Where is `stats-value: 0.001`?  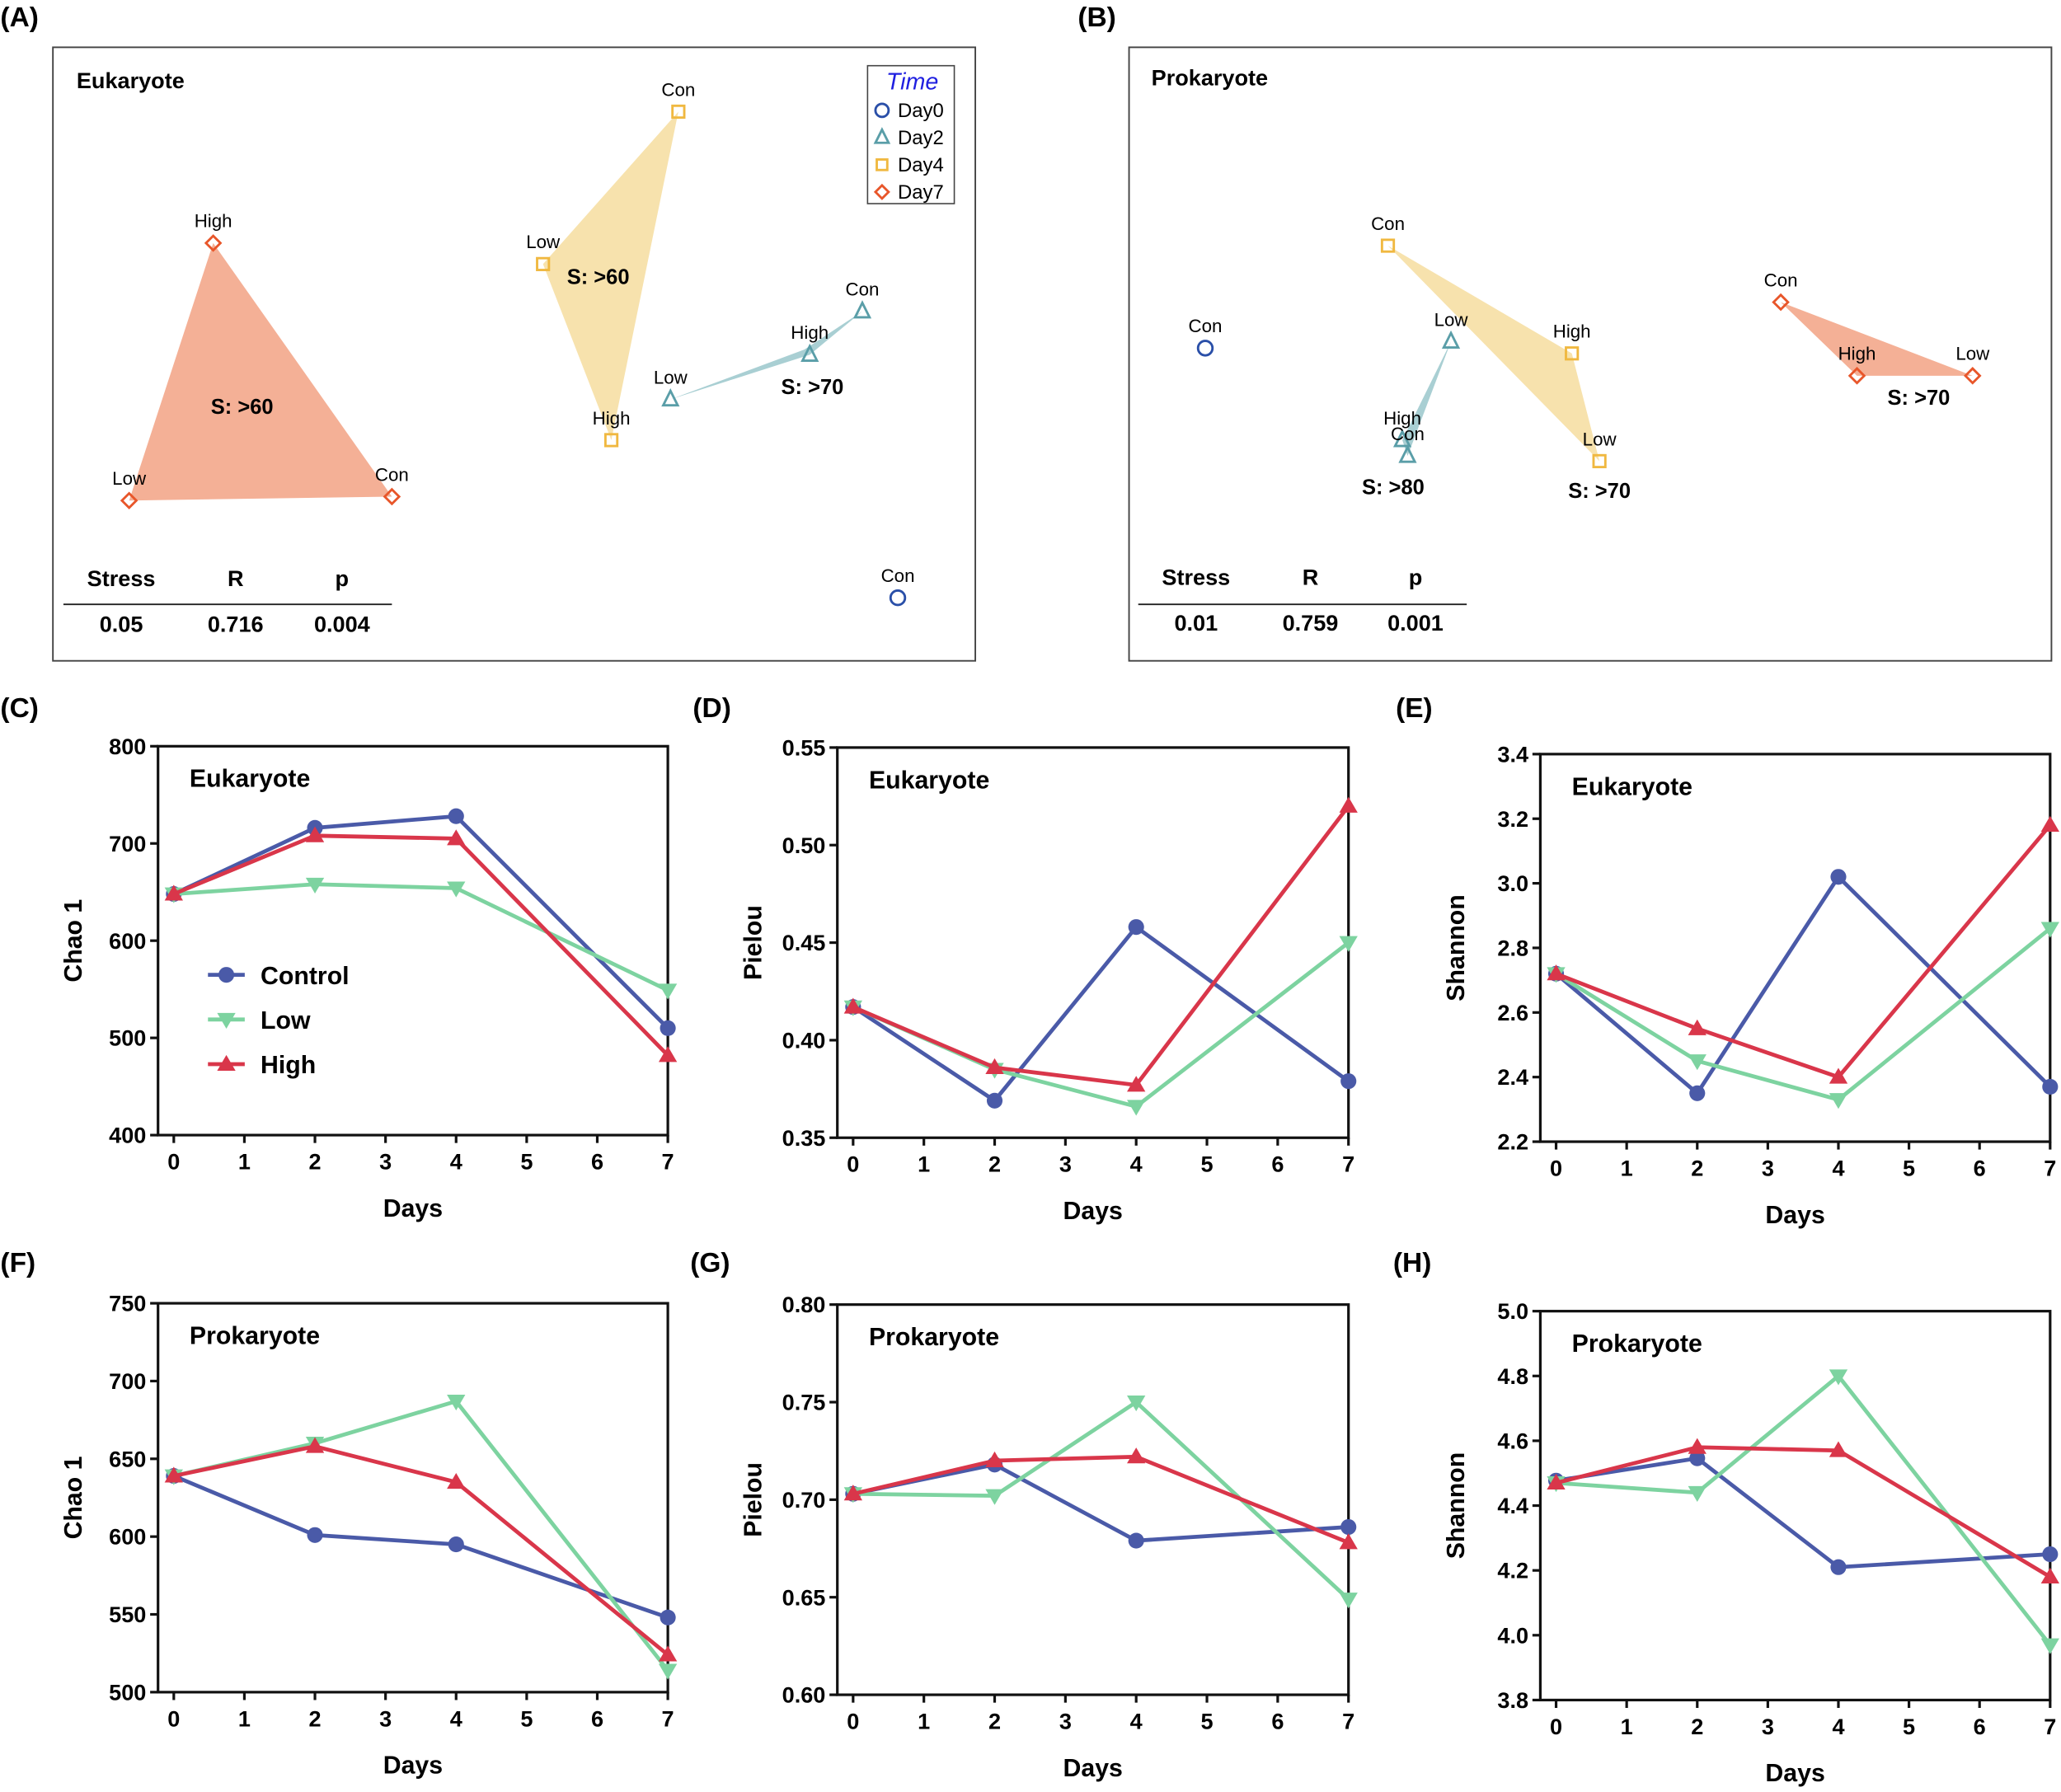
stats-value: 0.001 is located at coordinates (1415, 623).